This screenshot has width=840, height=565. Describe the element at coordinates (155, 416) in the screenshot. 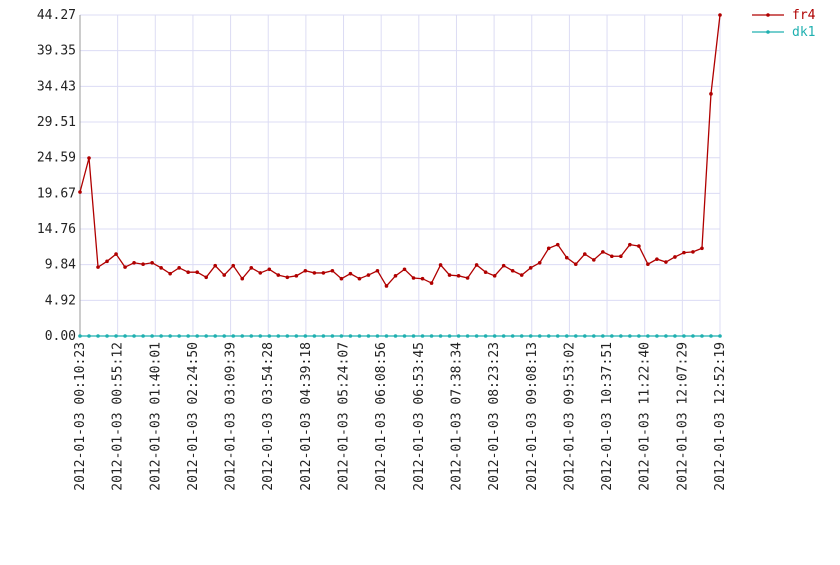

I see `x-tick-label: 2012-01-03 01:40:01` at that location.